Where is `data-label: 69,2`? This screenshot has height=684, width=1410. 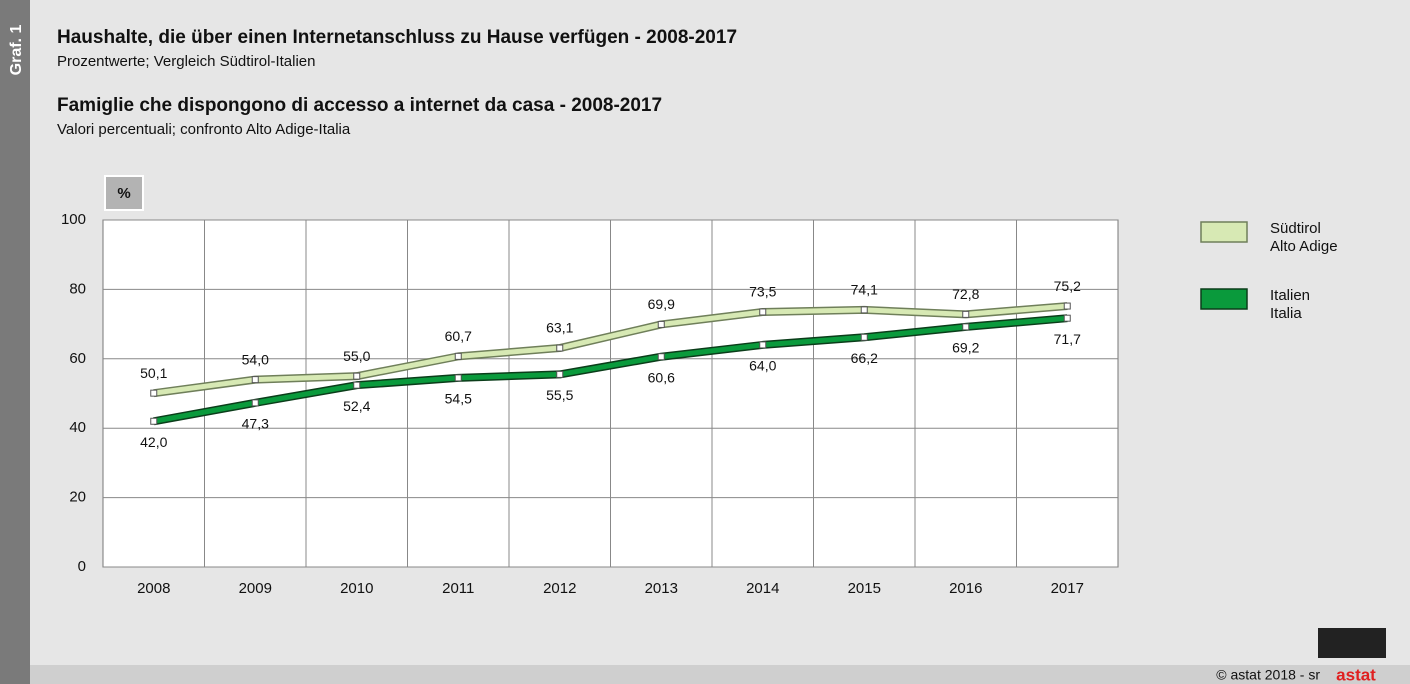
data-label: 69,2 is located at coordinates (965, 348).